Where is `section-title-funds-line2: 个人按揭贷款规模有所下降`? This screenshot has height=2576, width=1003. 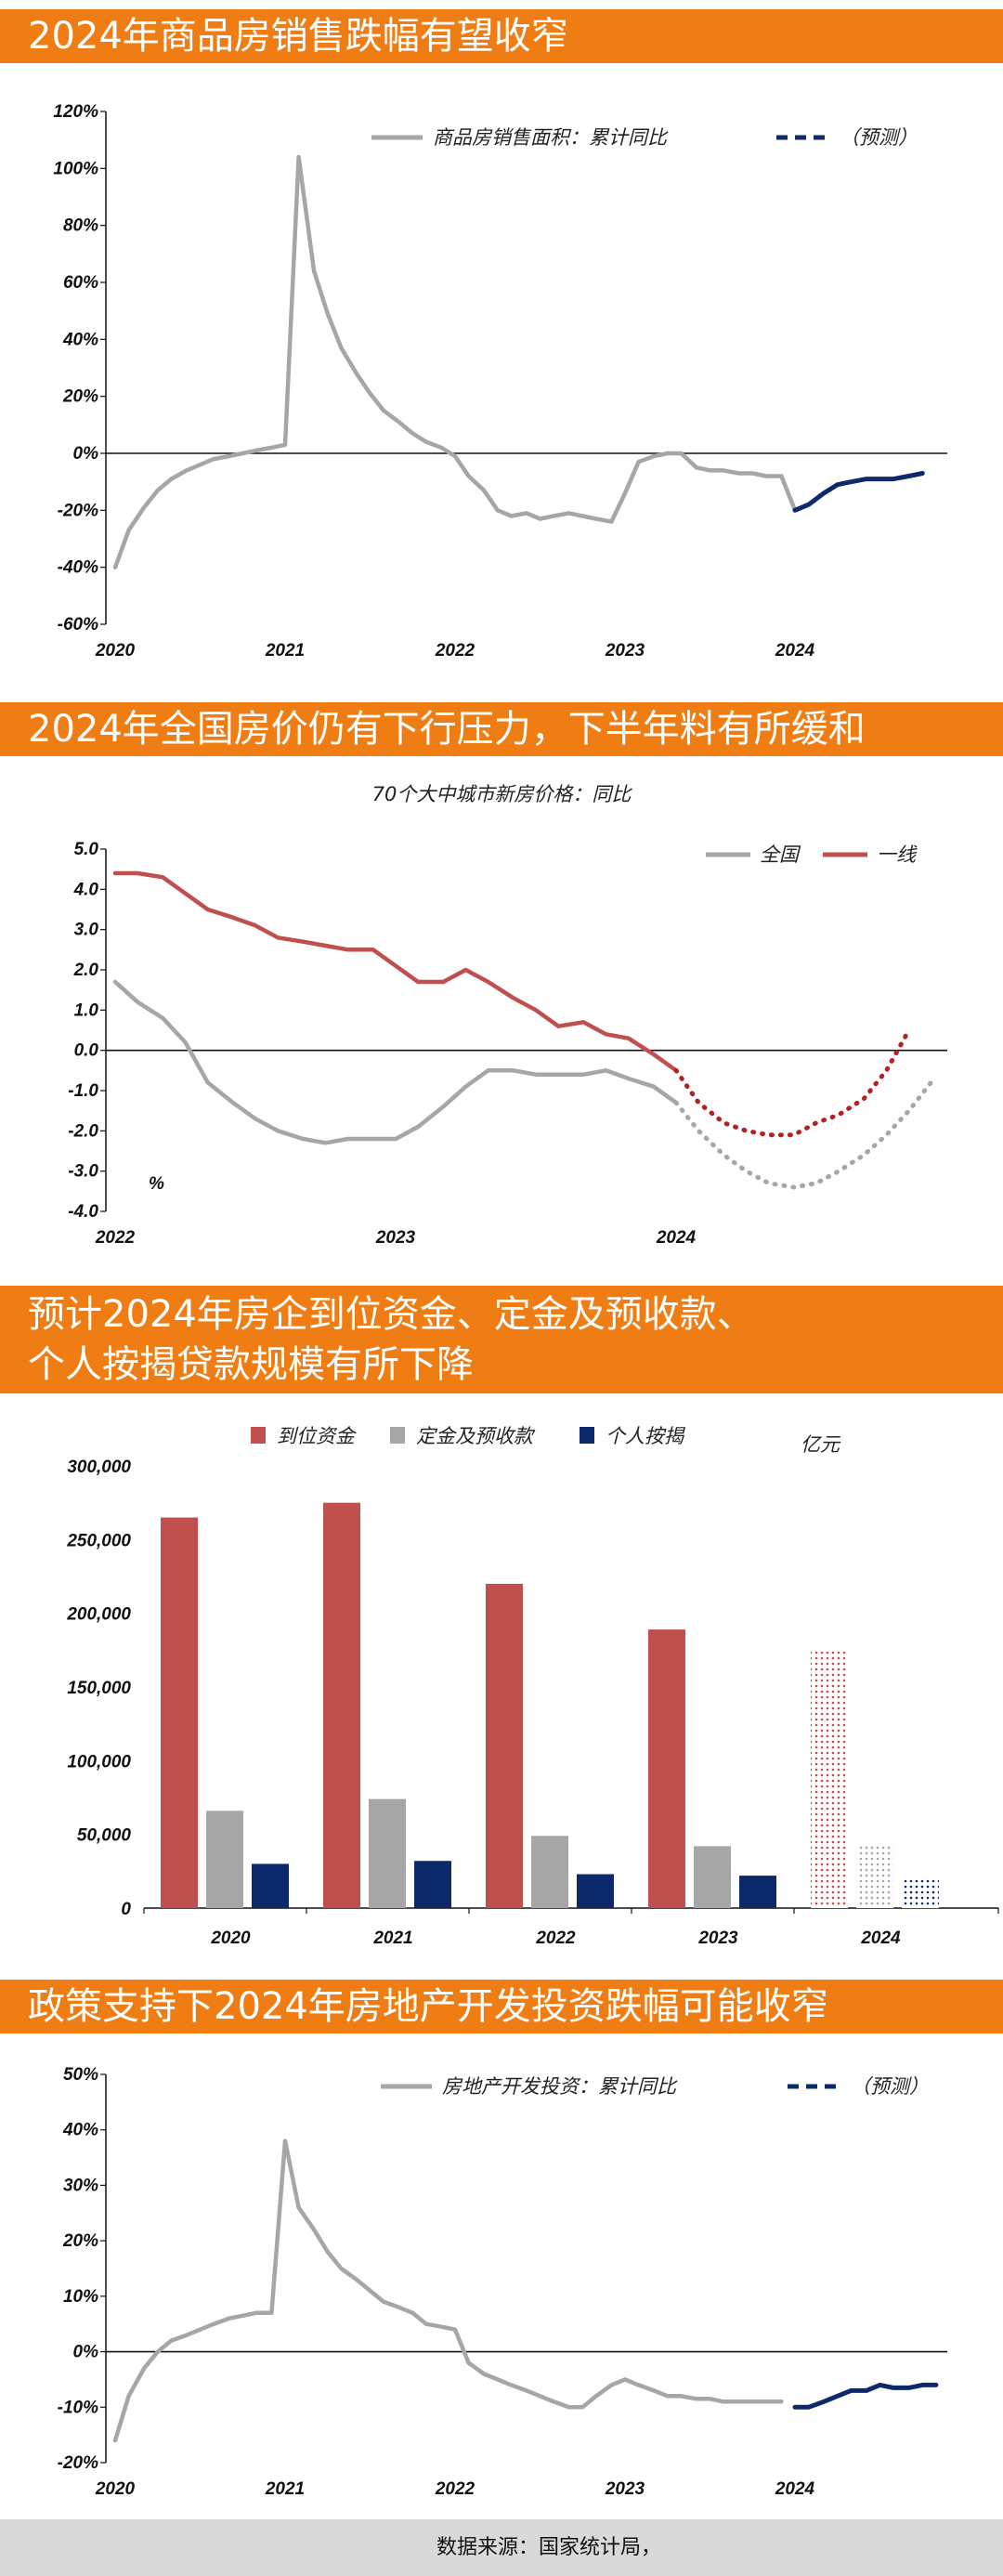
section-title-funds-line2: 个人按揭贷款规模有所下降 is located at coordinates (251, 1364).